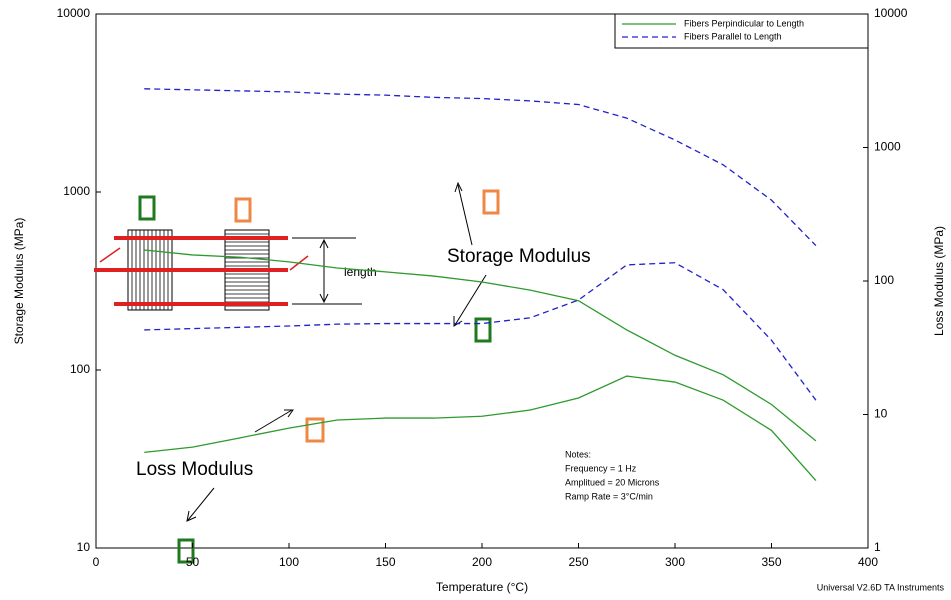 Image resolution: width=951 pixels, height=600 pixels. Describe the element at coordinates (578, 454) in the screenshot. I see `note: Notes:` at that location.